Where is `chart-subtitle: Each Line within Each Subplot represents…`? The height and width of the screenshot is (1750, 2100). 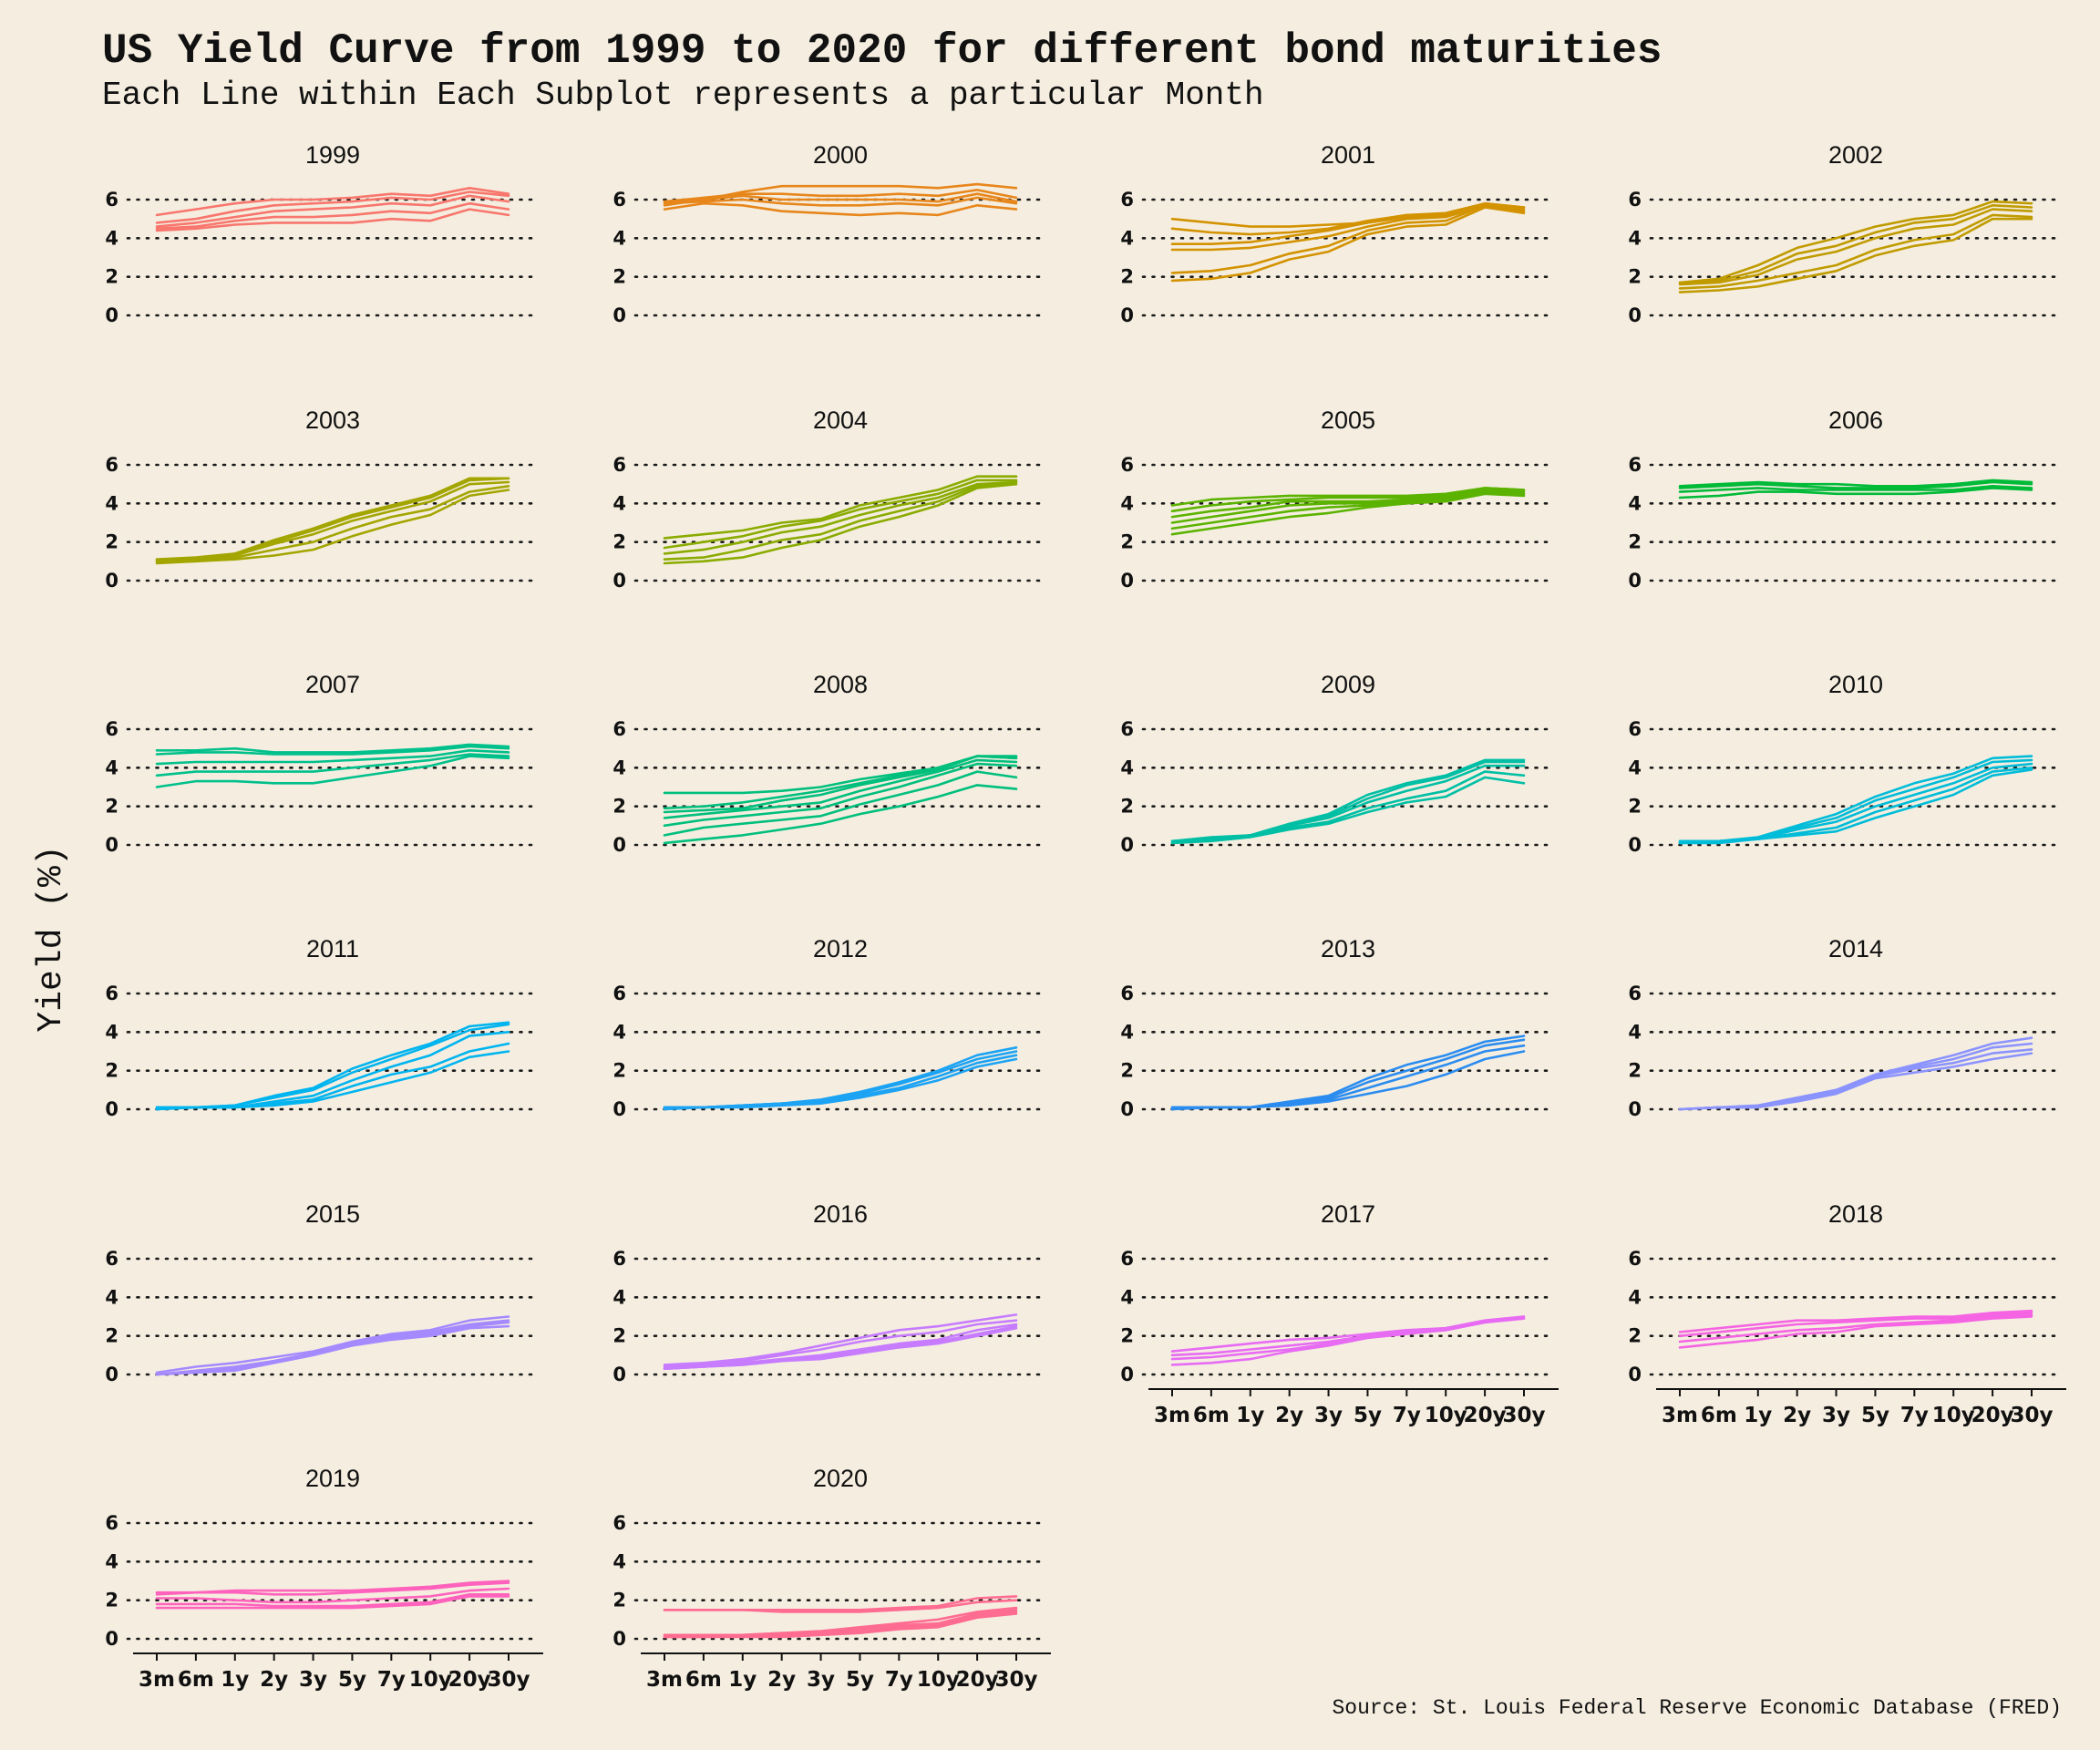
chart-subtitle: Each Line within Each Subplot represents… is located at coordinates (683, 96).